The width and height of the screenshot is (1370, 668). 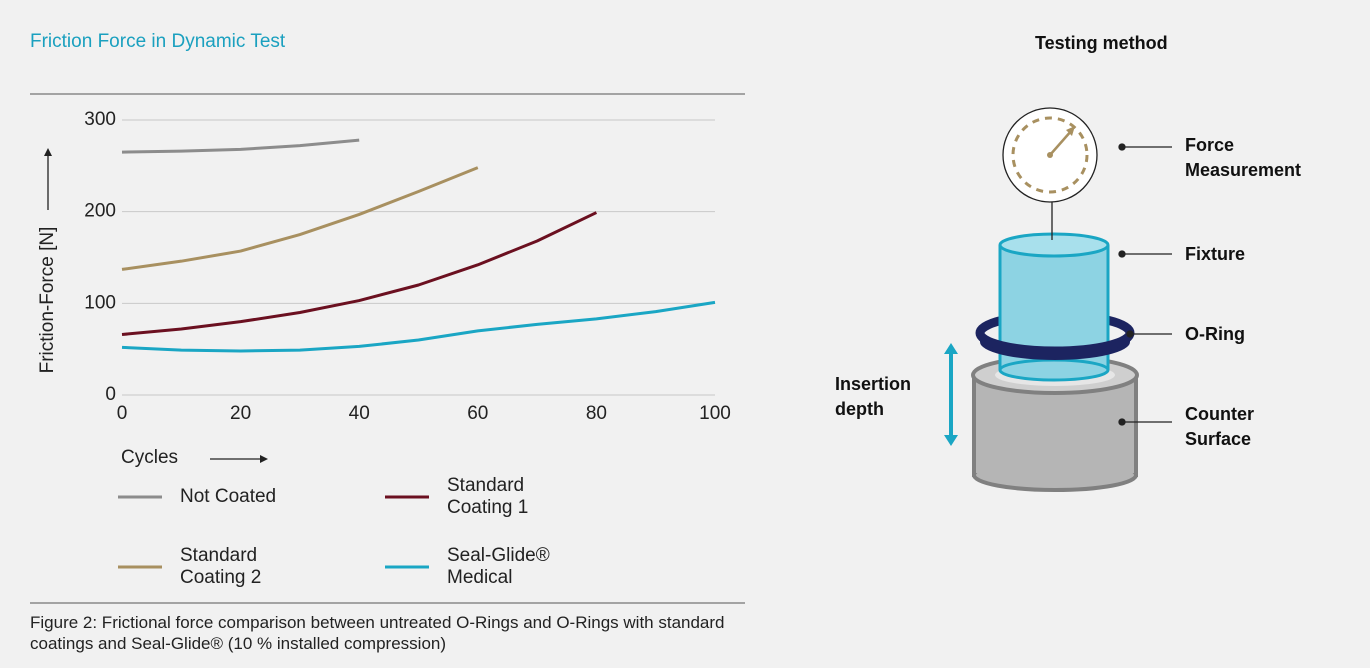 I want to click on x-tick-label: 100, so click(x=715, y=413).